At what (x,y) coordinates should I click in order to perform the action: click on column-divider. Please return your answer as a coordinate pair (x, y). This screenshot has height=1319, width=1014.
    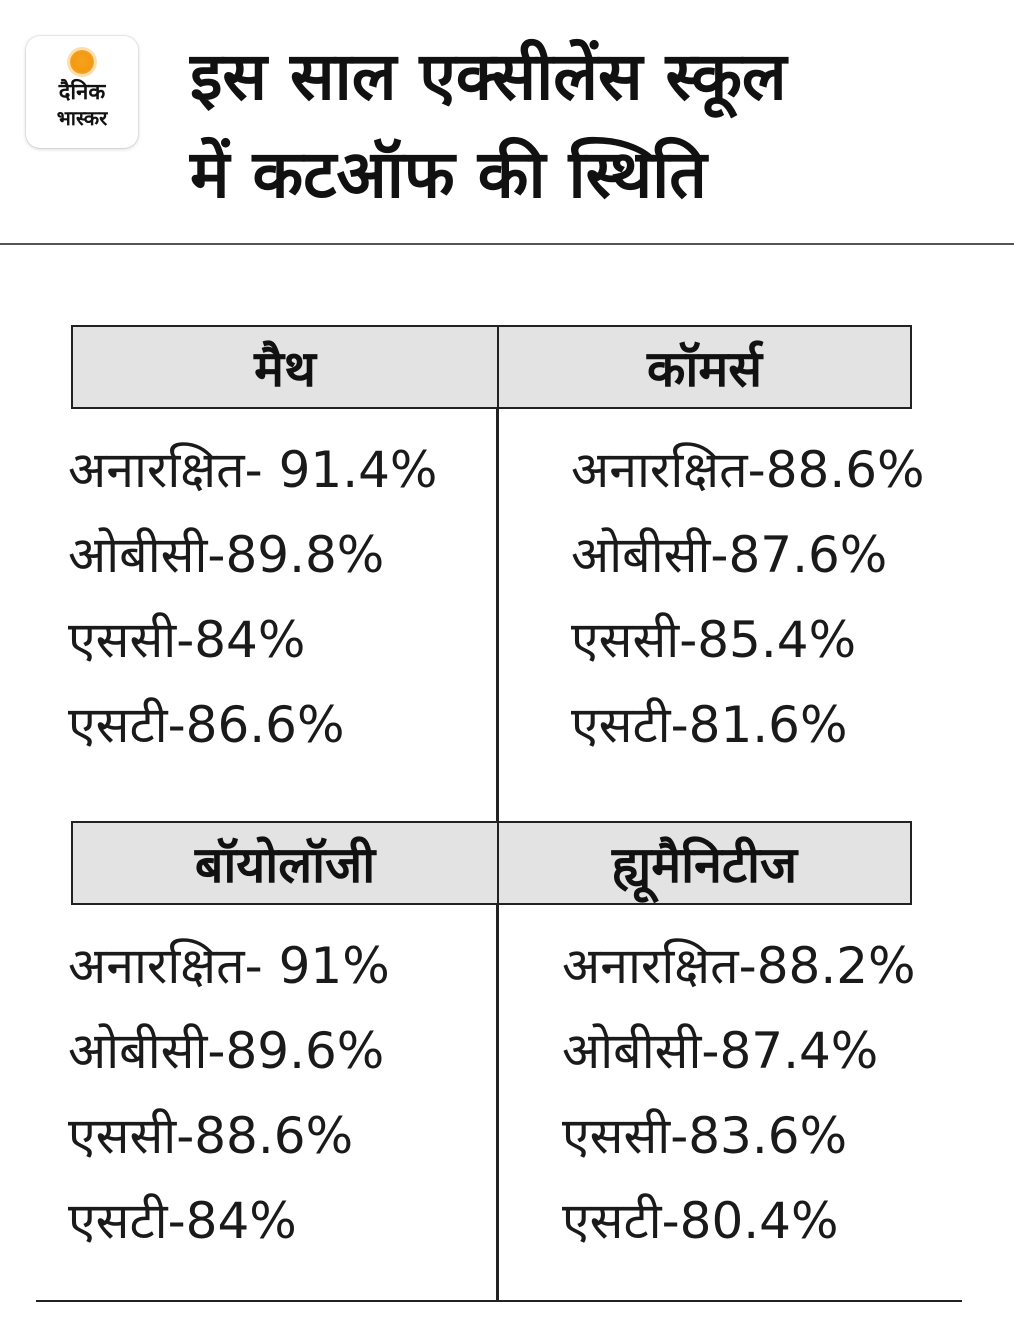
    Looking at the image, I should click on (497, 814).